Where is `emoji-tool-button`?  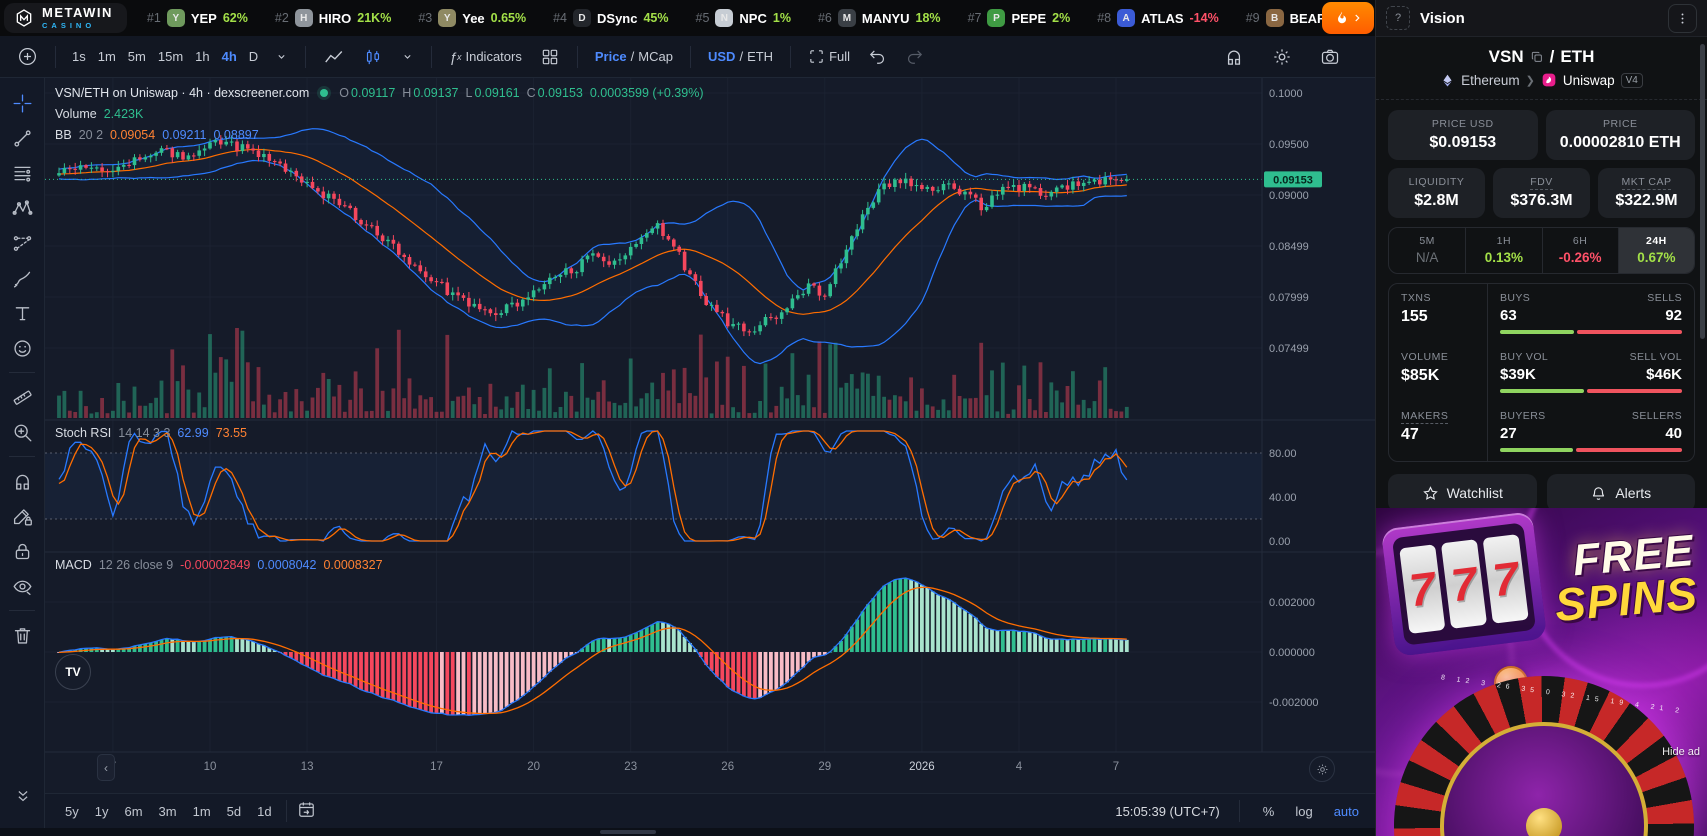
emoji-tool-button is located at coordinates (22, 348).